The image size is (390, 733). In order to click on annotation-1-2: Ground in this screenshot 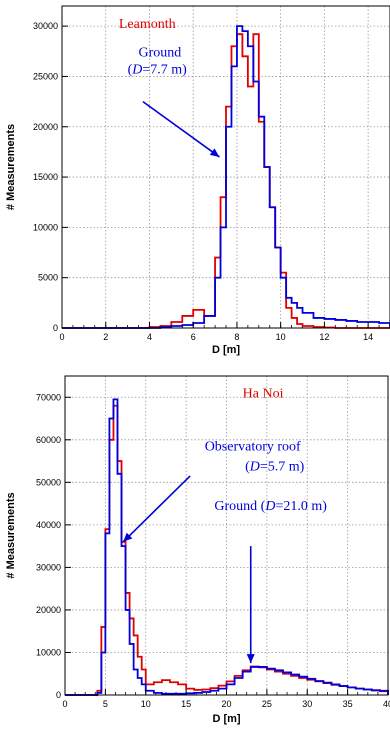, I will do `click(160, 52)`.